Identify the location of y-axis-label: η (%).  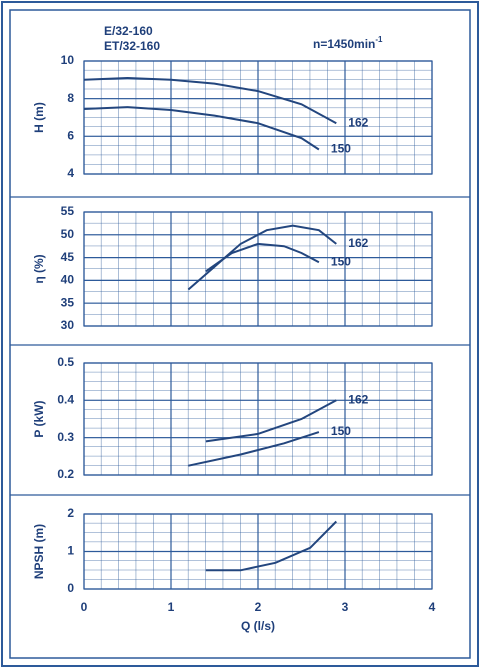
(39, 268).